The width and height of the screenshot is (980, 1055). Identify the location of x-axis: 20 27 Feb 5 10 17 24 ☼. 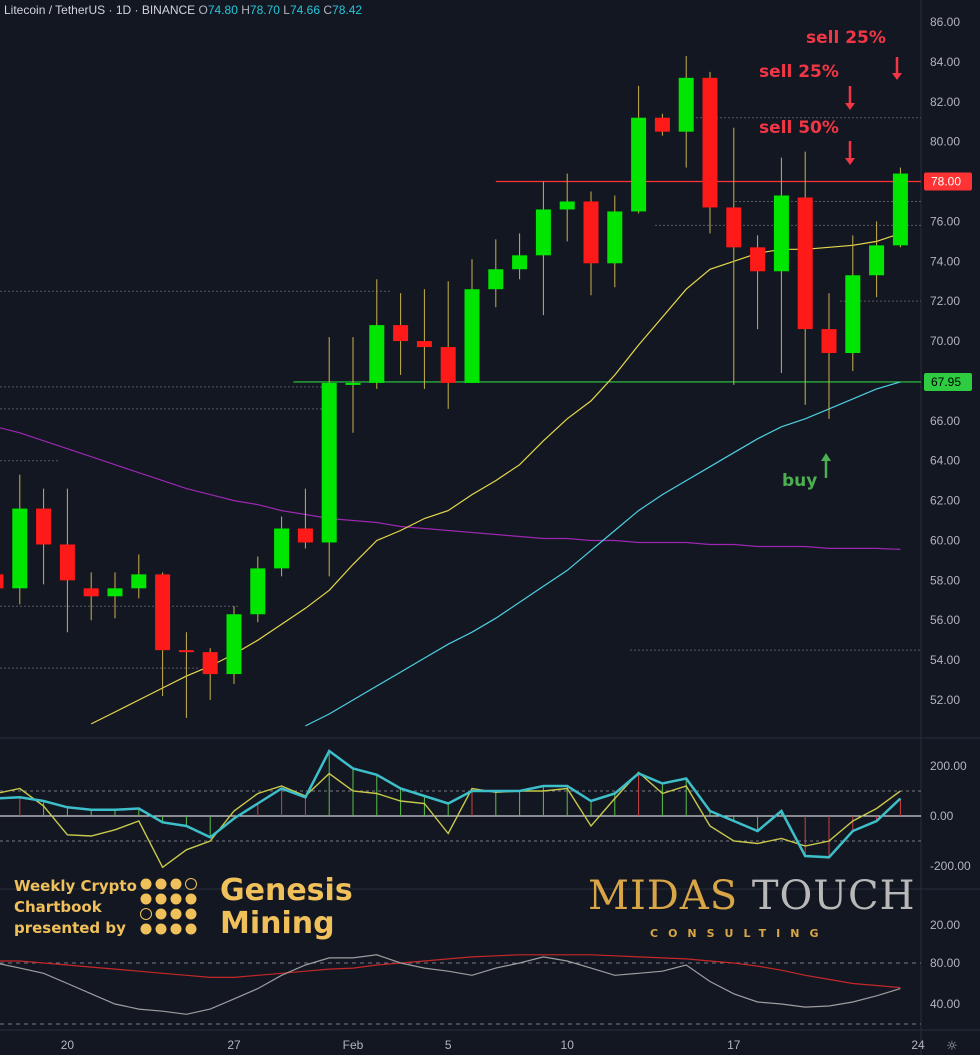
(509, 1046).